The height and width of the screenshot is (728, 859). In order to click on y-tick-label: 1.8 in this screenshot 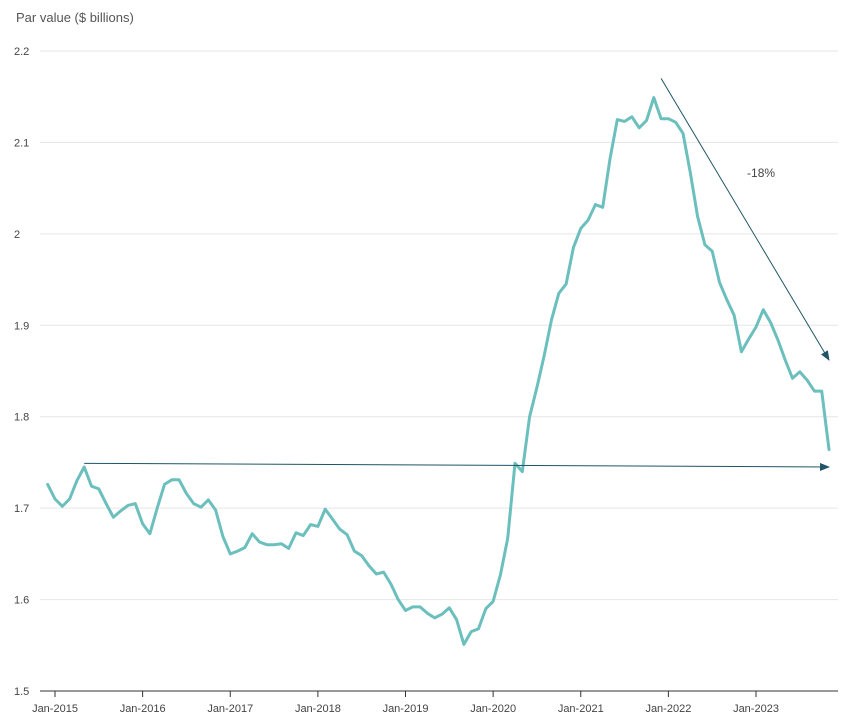, I will do `click(21, 418)`.